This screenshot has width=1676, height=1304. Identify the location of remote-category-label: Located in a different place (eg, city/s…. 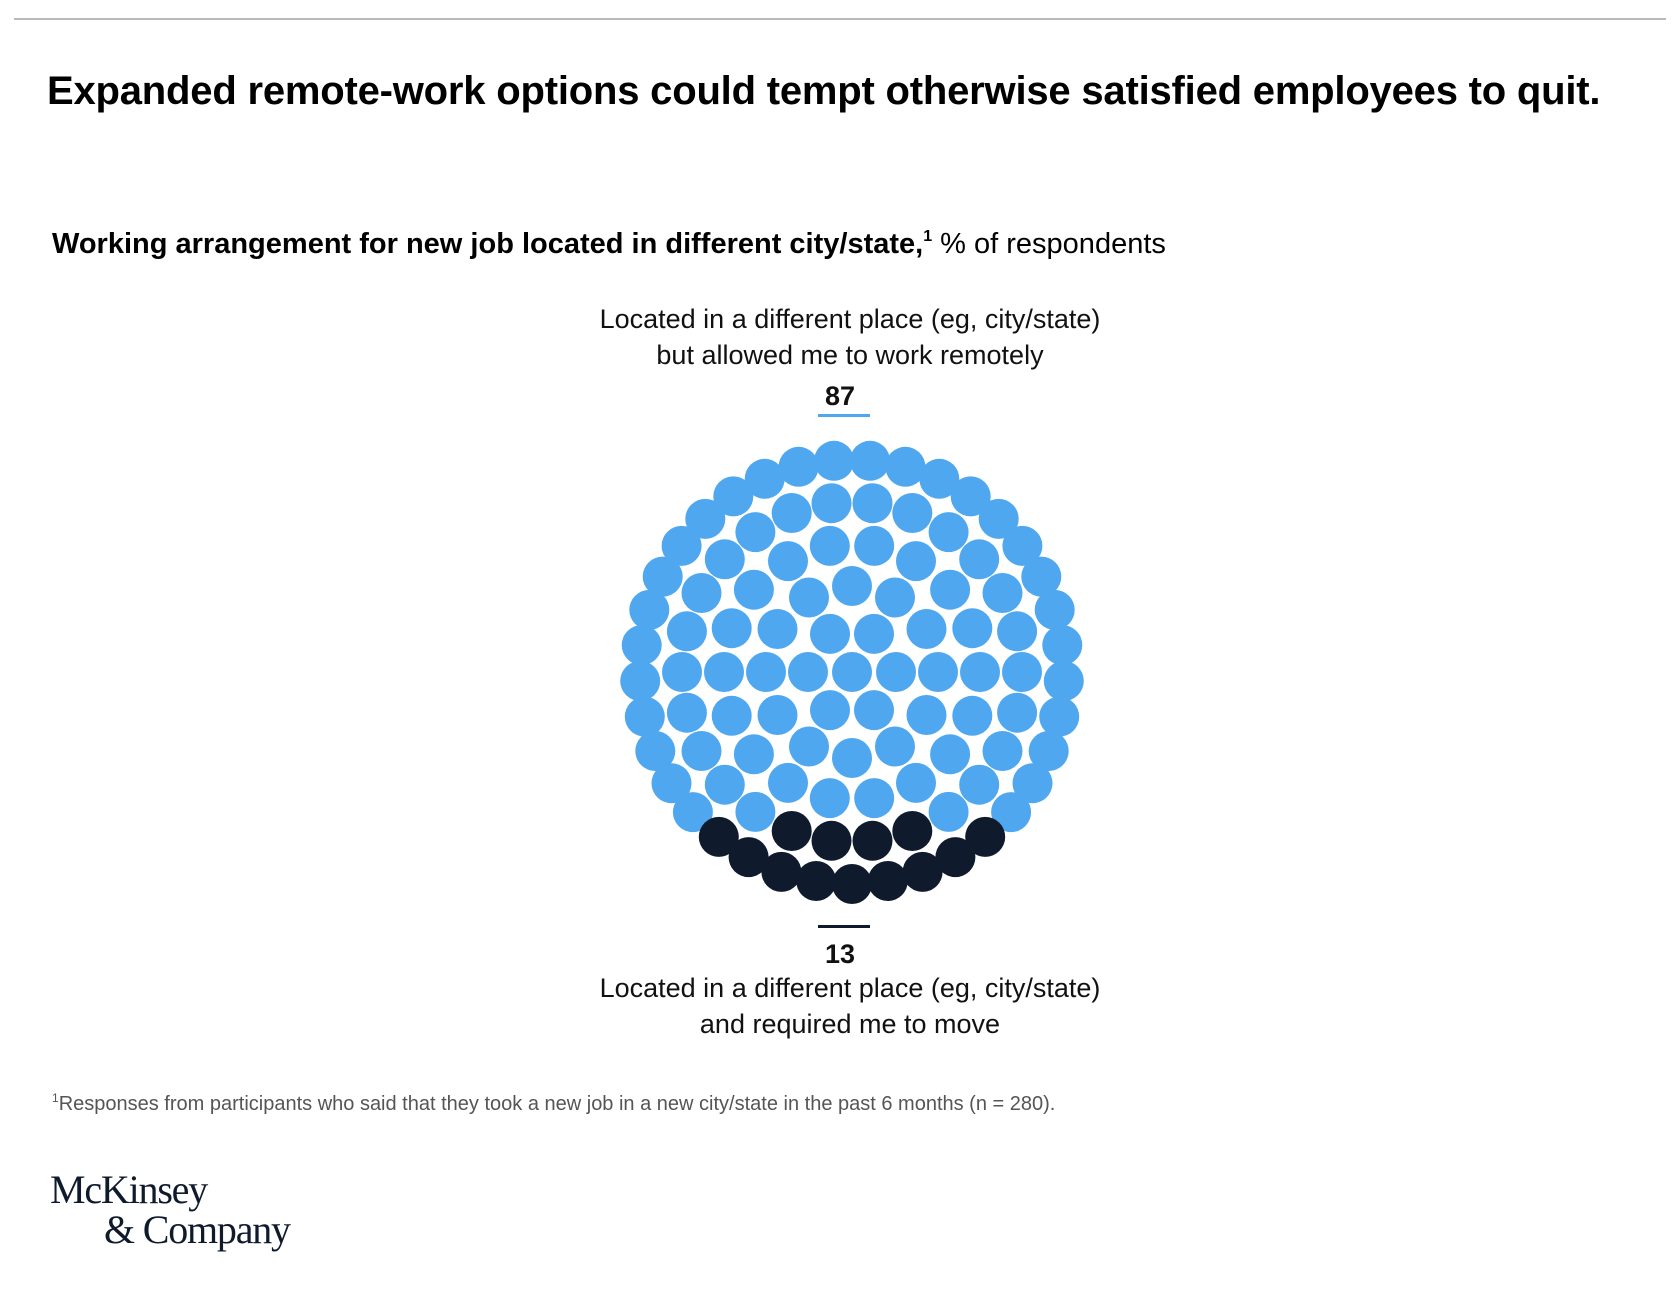
(850, 337).